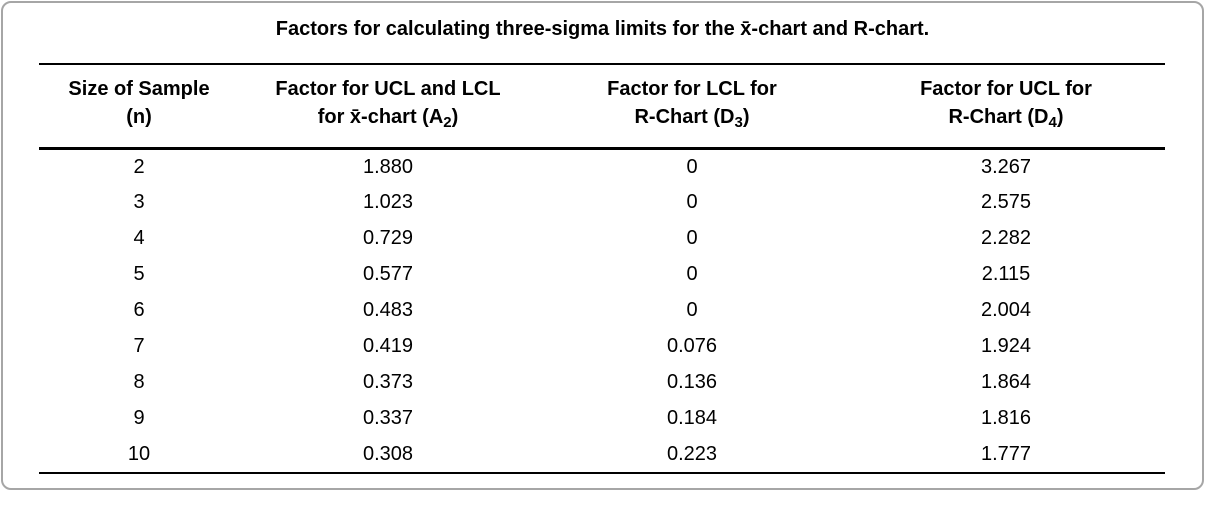 The image size is (1206, 510). What do you see at coordinates (1006, 346) in the screenshot?
I see `cell-d4: 1.924` at bounding box center [1006, 346].